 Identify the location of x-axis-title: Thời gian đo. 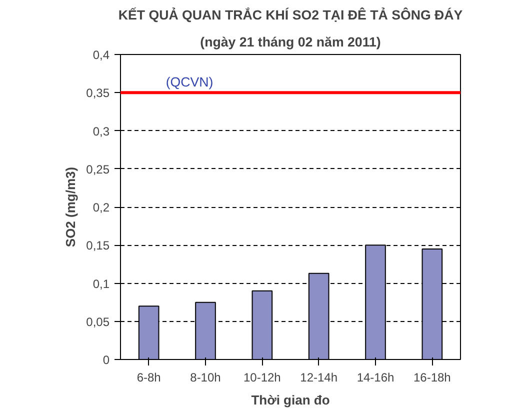
(290, 400).